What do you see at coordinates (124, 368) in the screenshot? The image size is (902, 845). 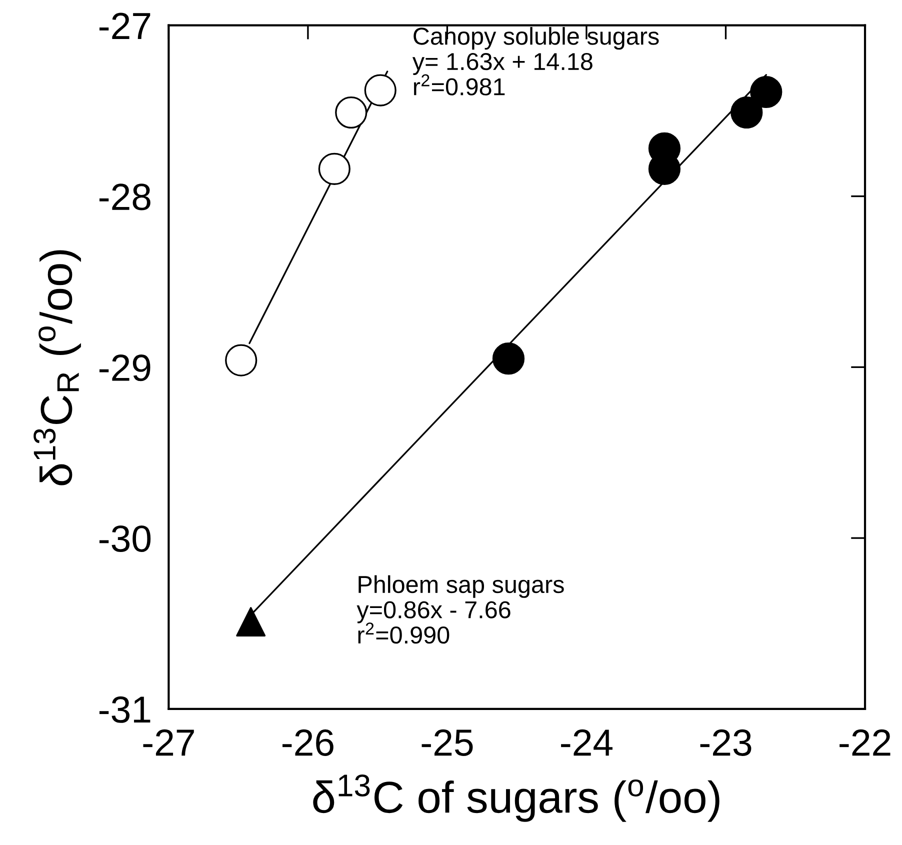 I see `y-tick-label: -29` at bounding box center [124, 368].